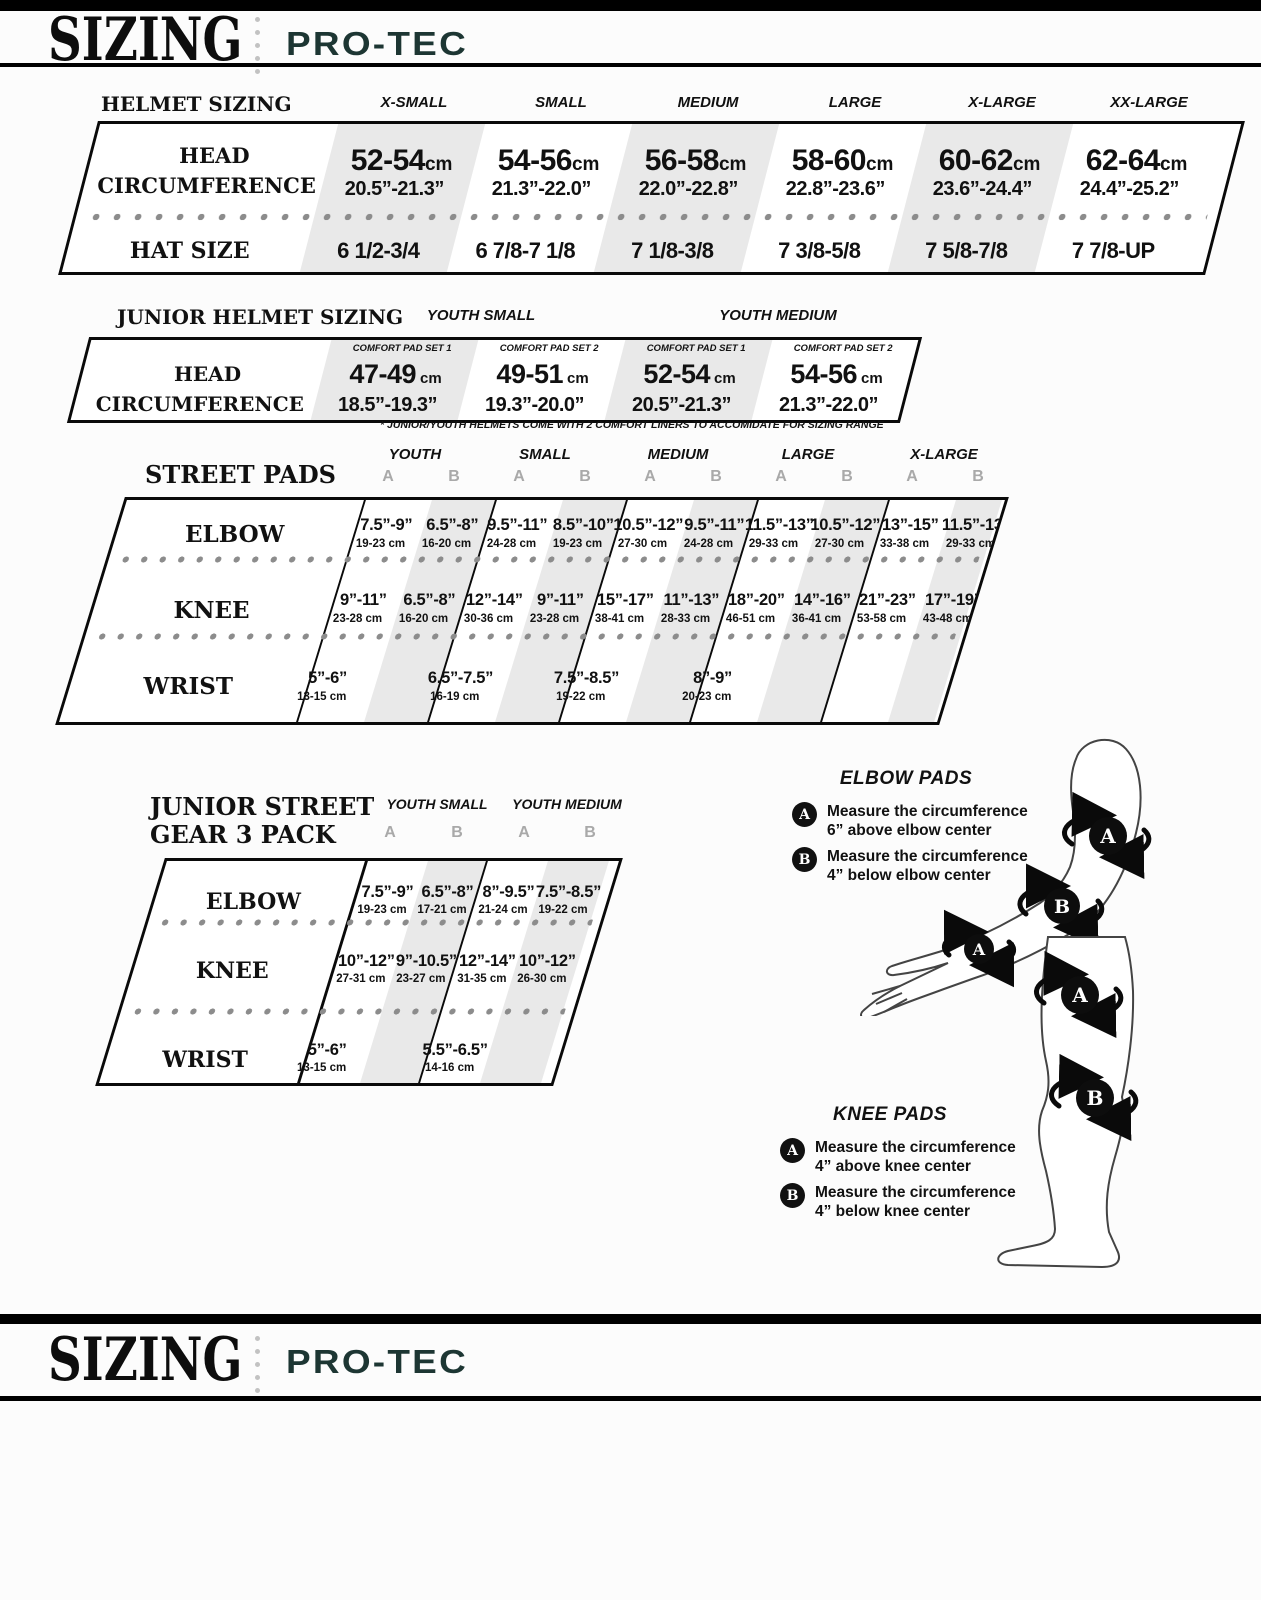 Image resolution: width=1261 pixels, height=1600 pixels. I want to click on helmet-cm-cell: 54-56cm, so click(549, 161).